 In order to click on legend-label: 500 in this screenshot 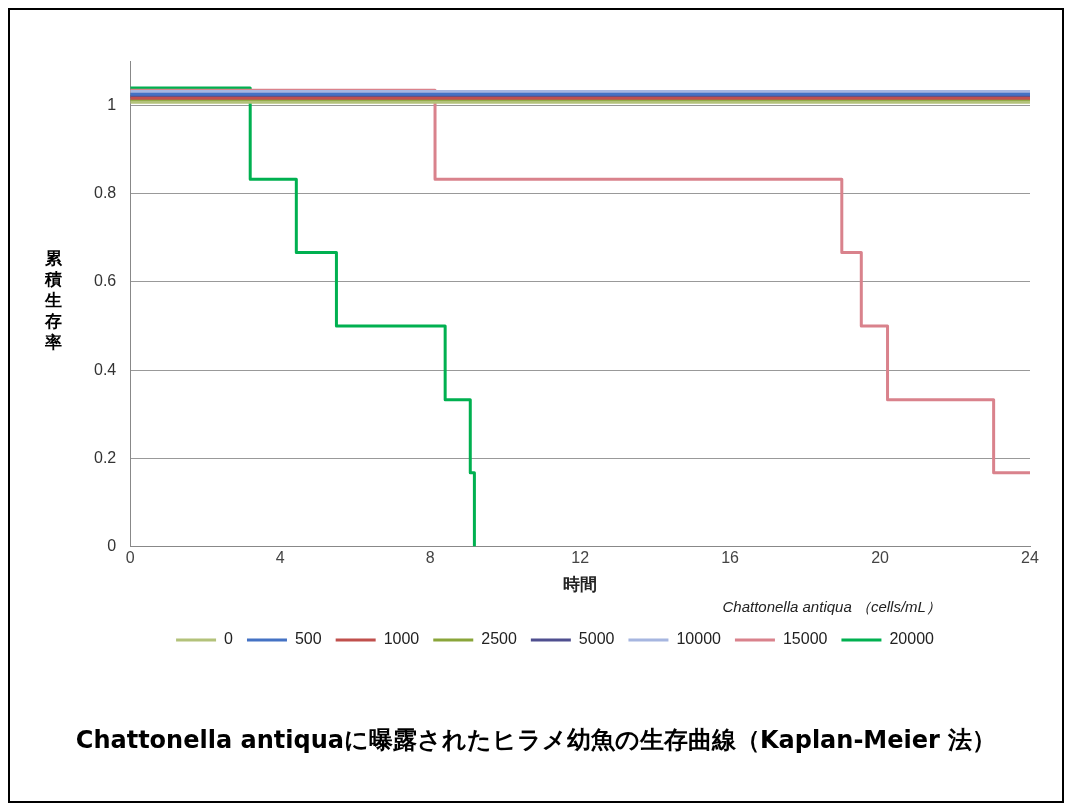, I will do `click(308, 639)`.